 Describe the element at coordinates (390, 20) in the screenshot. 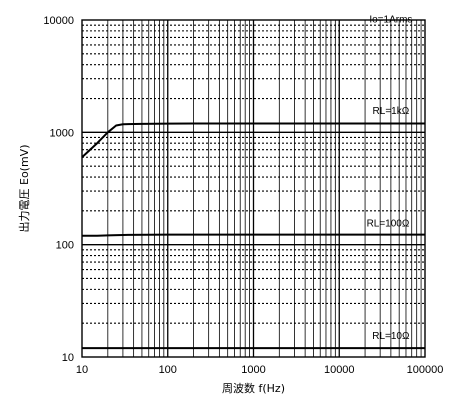

I see `annotation-label: Io=1Arms` at that location.